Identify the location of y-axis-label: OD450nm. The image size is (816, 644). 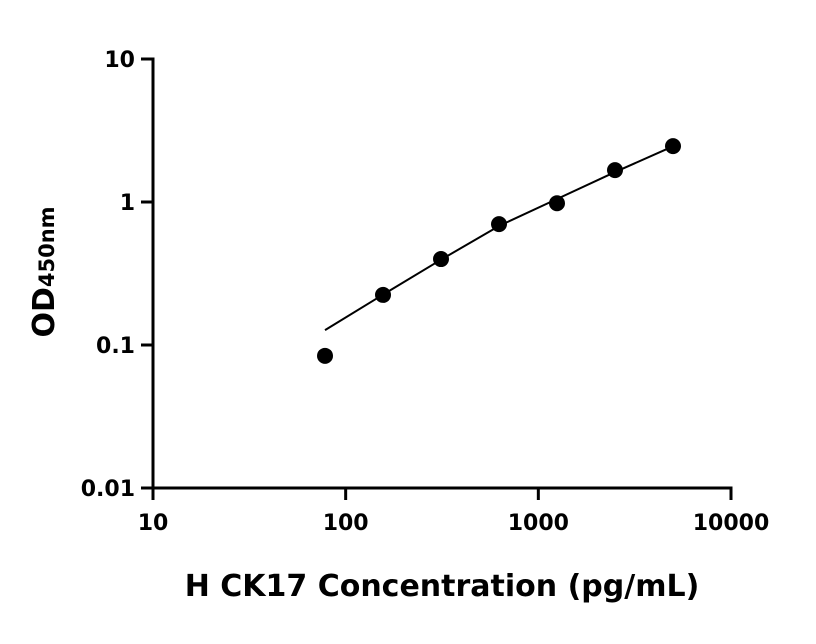
(44, 271).